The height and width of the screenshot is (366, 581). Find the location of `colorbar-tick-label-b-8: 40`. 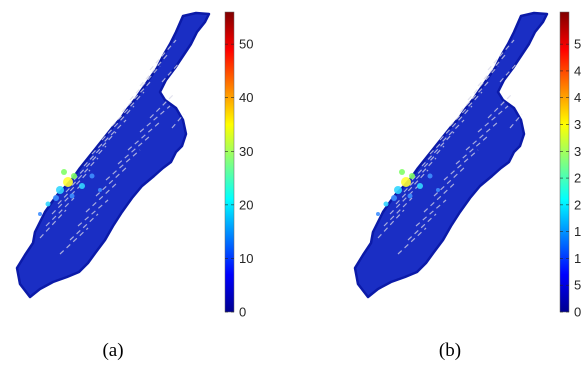

colorbar-tick-label-b-8: 40 is located at coordinates (577, 97).